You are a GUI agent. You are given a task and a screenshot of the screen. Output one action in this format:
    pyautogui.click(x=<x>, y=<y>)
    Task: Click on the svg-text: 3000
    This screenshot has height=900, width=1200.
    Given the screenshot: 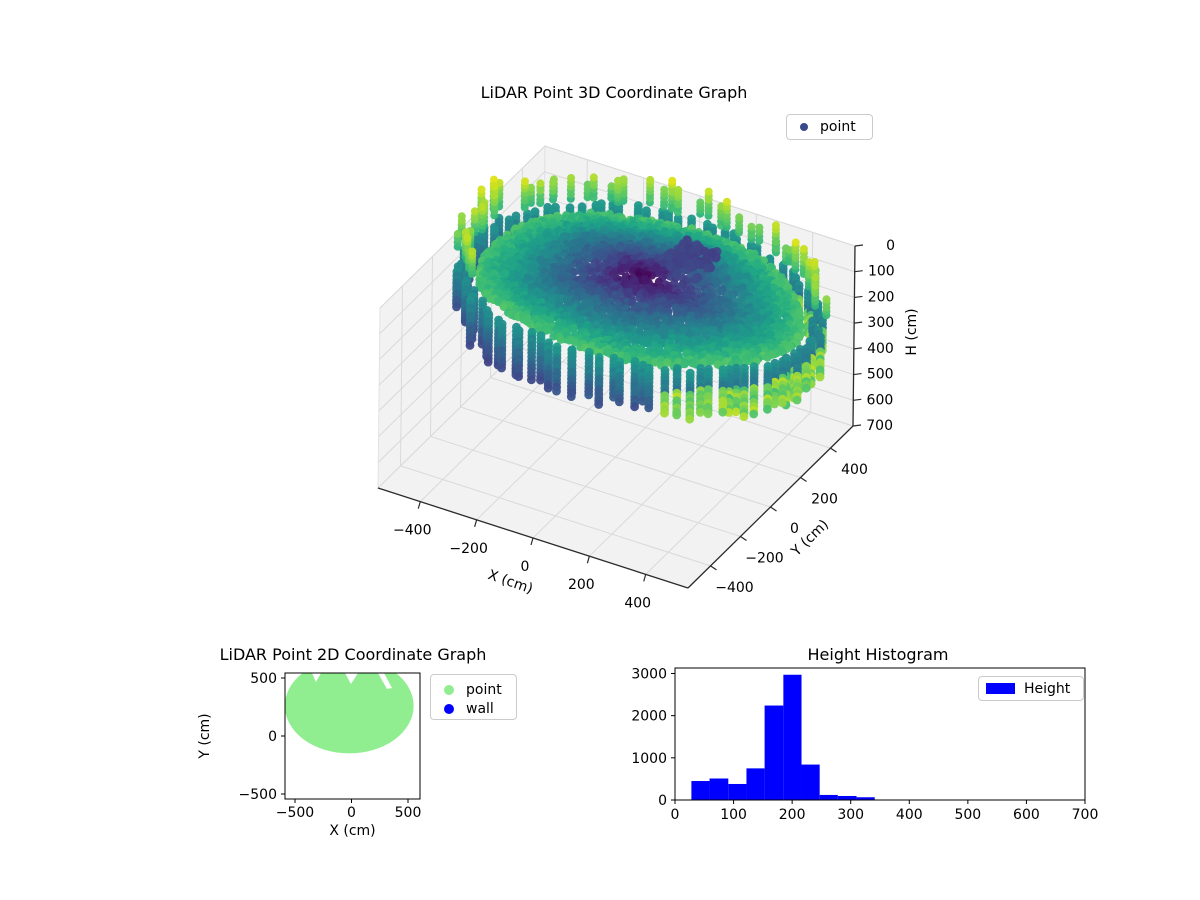 What is the action you would take?
    pyautogui.click(x=649, y=674)
    